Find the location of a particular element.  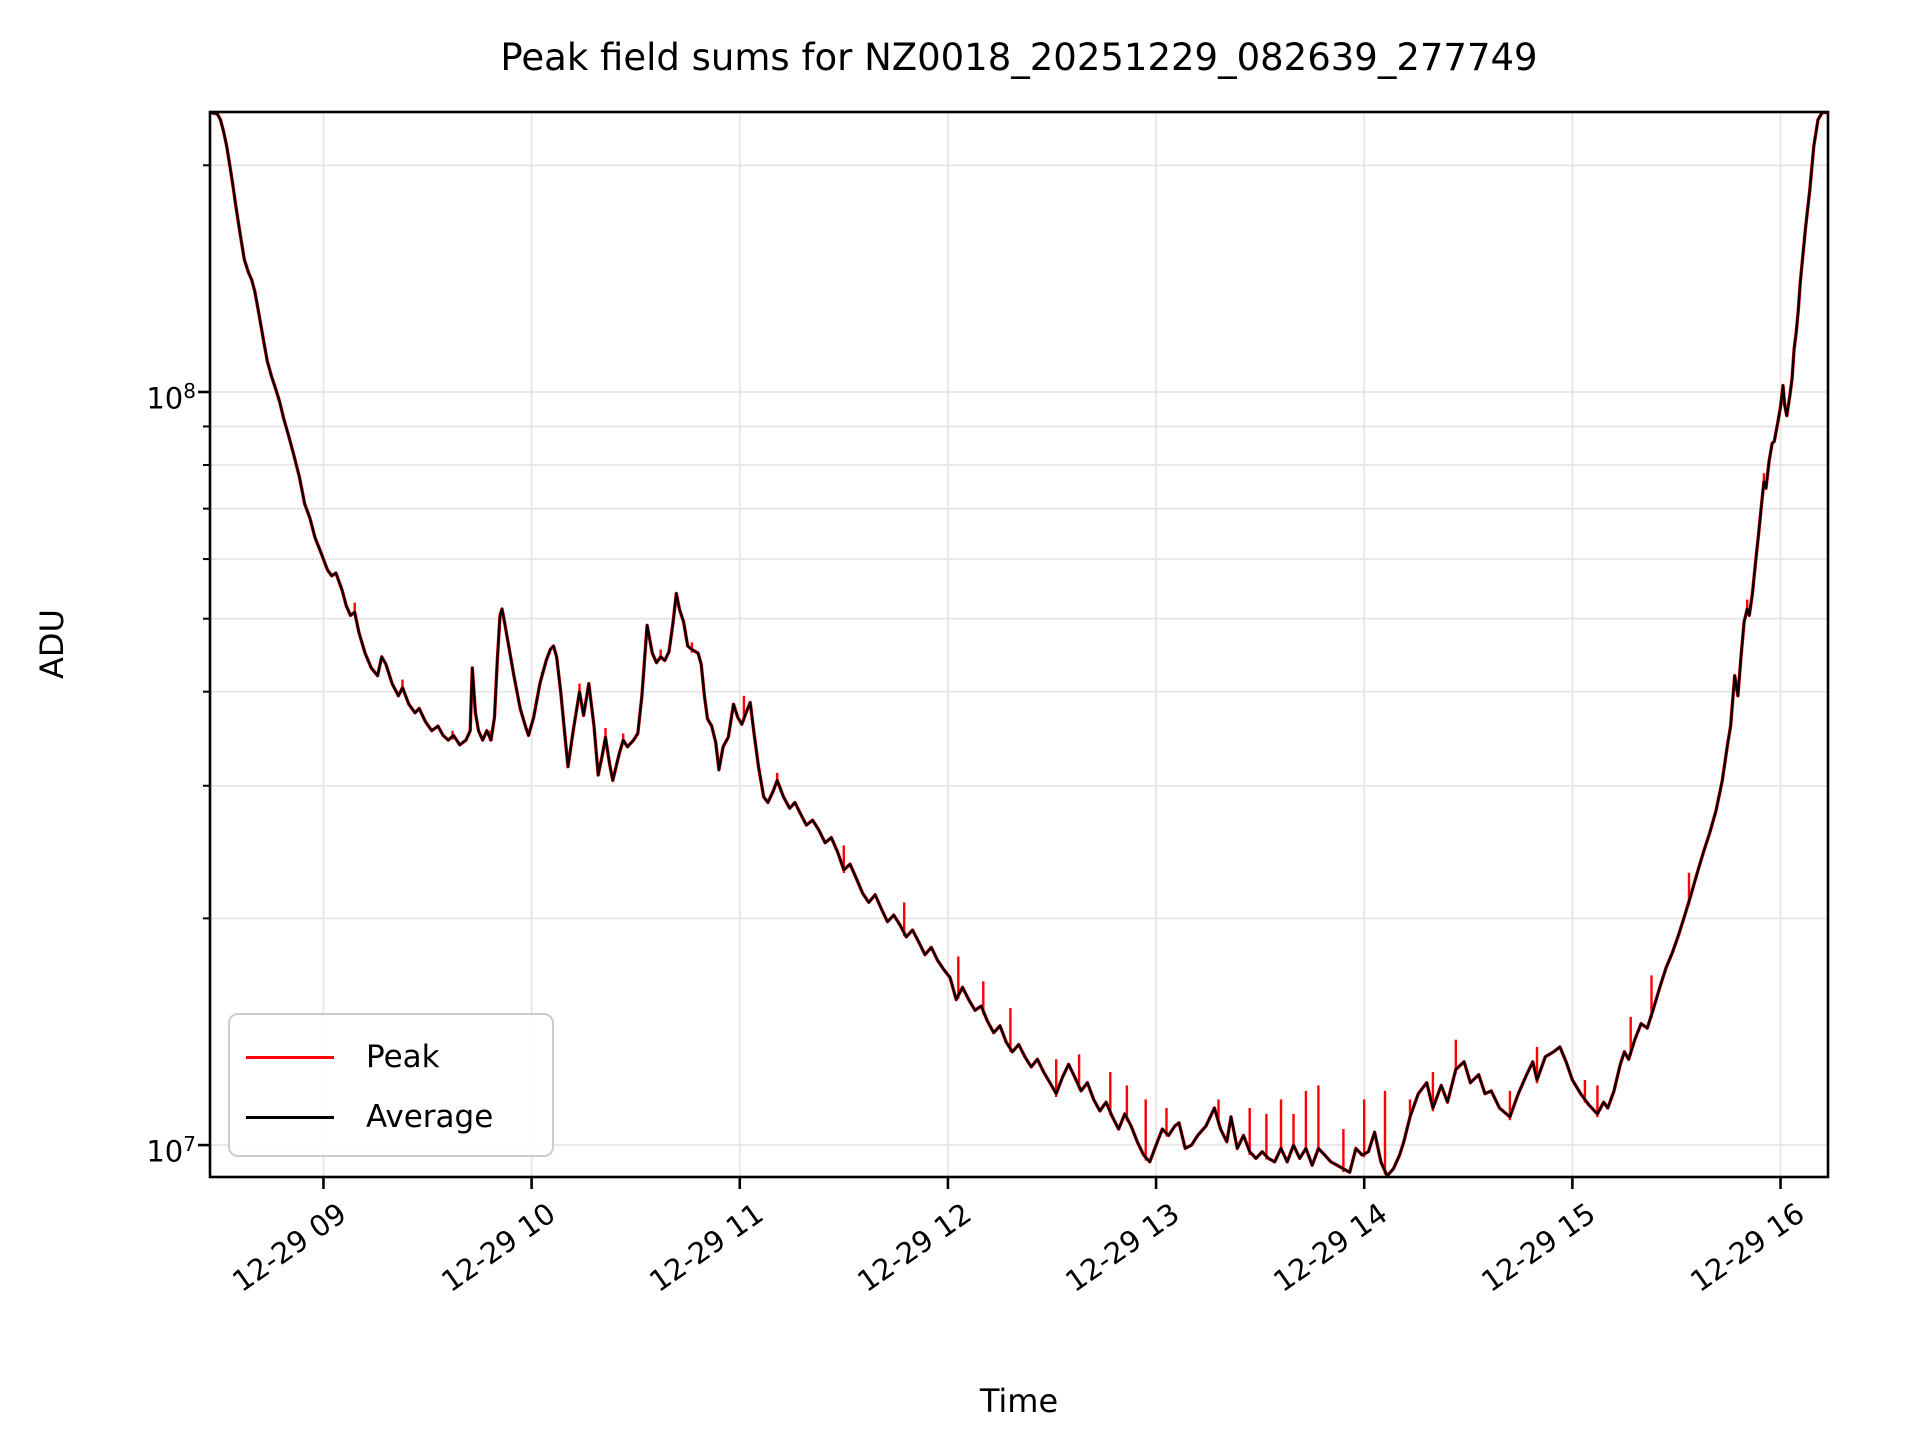

legend: Peak Average is located at coordinates (391, 1085).